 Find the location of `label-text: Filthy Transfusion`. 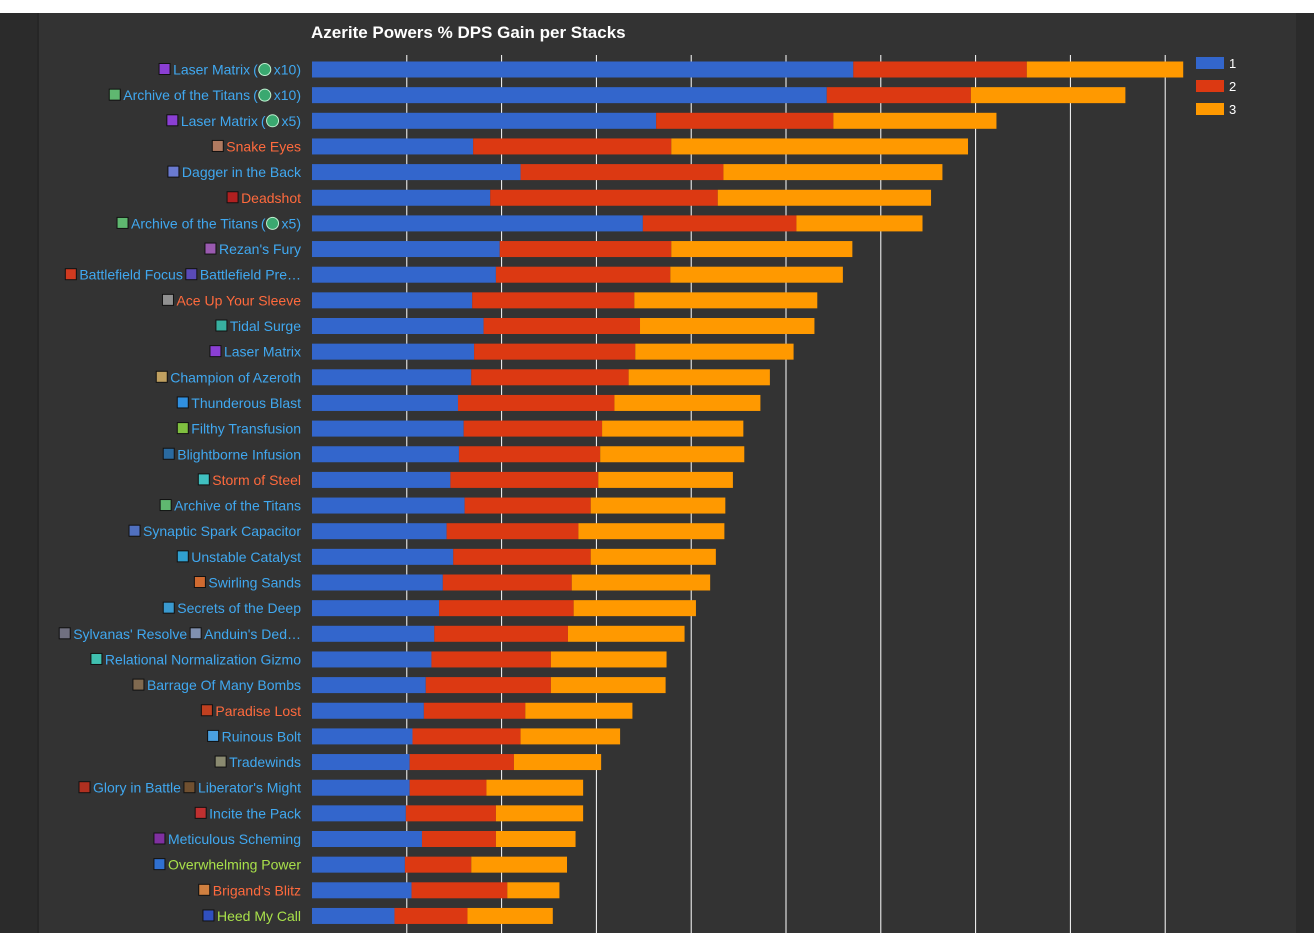

label-text: Filthy Transfusion is located at coordinates (246, 429).